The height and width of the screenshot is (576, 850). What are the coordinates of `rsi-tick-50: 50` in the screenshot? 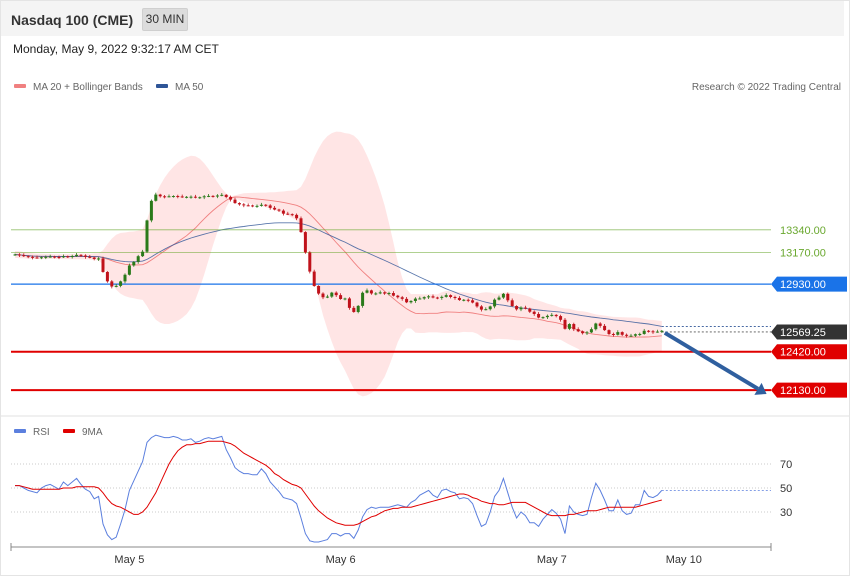 It's located at (786, 489).